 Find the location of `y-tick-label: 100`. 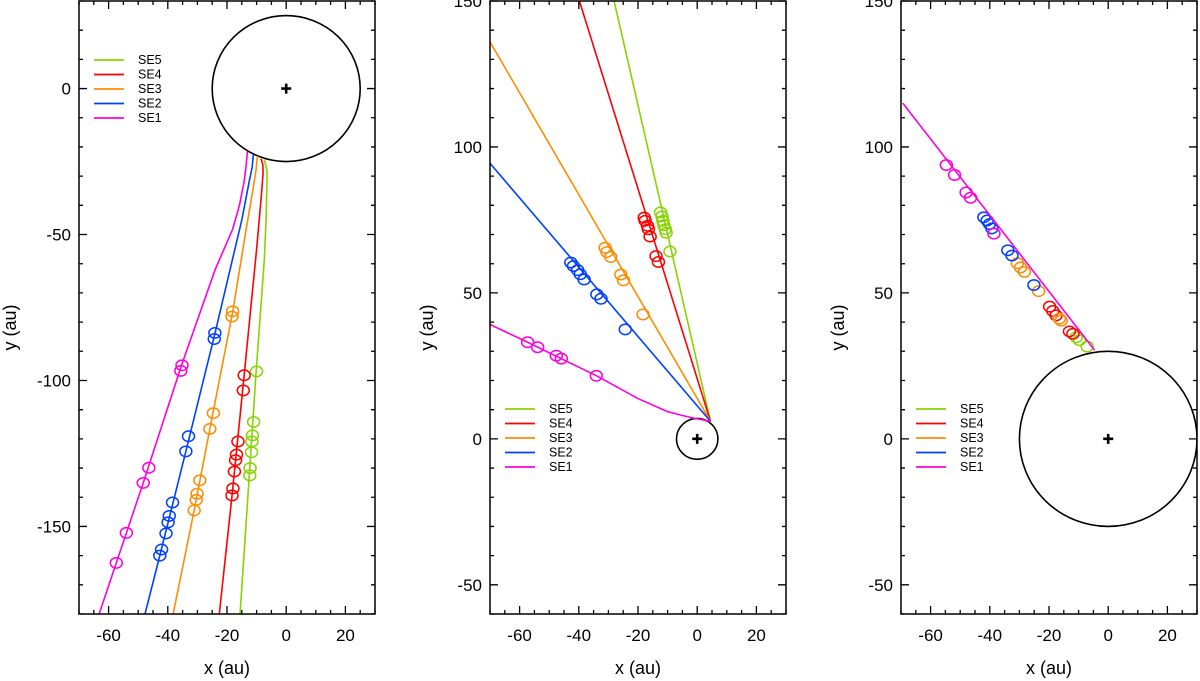

y-tick-label: 100 is located at coordinates (468, 147).